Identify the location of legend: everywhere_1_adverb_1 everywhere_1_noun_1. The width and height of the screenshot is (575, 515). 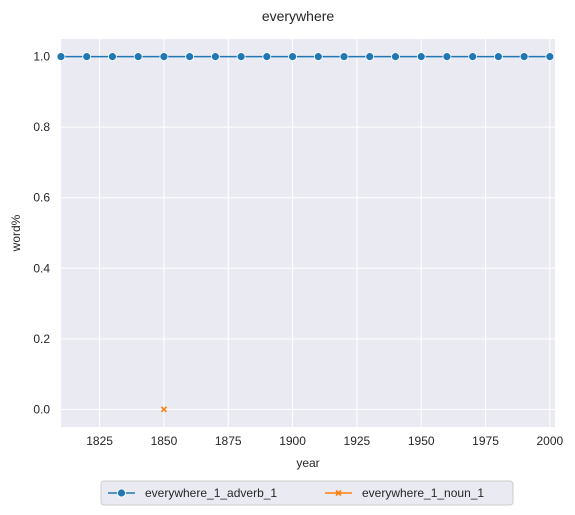
(307, 493).